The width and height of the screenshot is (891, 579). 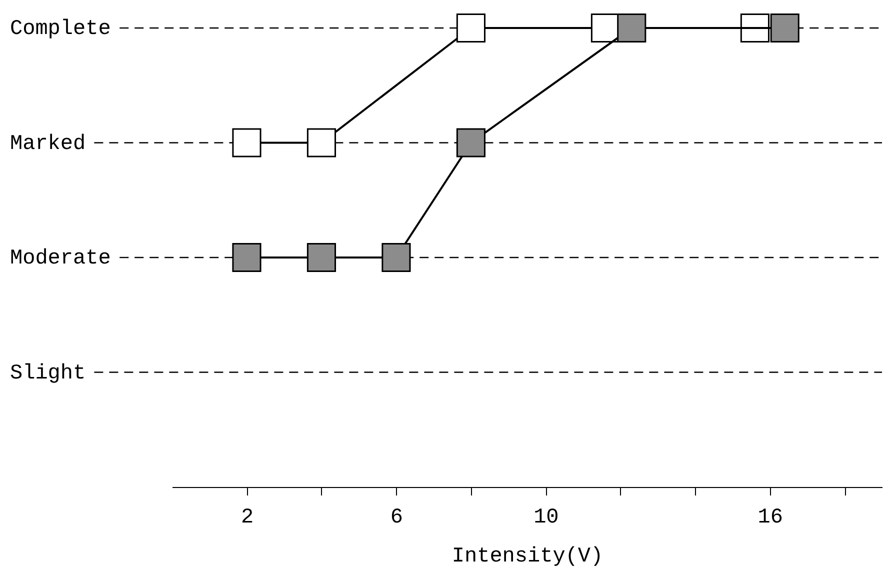 What do you see at coordinates (771, 518) in the screenshot?
I see `x-tick-label: 16` at bounding box center [771, 518].